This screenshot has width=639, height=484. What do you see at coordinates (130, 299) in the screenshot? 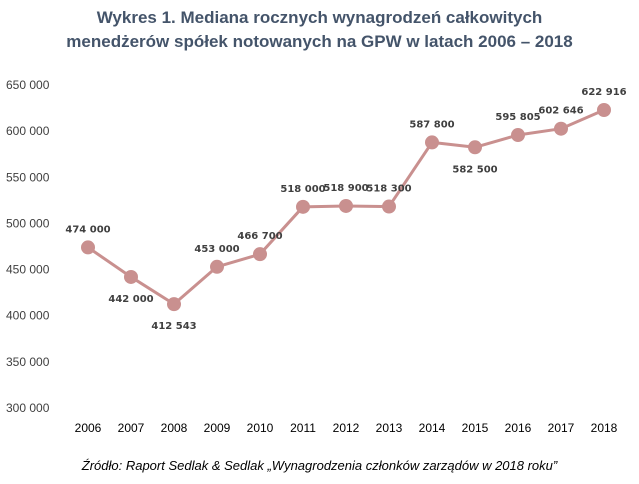
I see `data-label: 442 000` at bounding box center [130, 299].